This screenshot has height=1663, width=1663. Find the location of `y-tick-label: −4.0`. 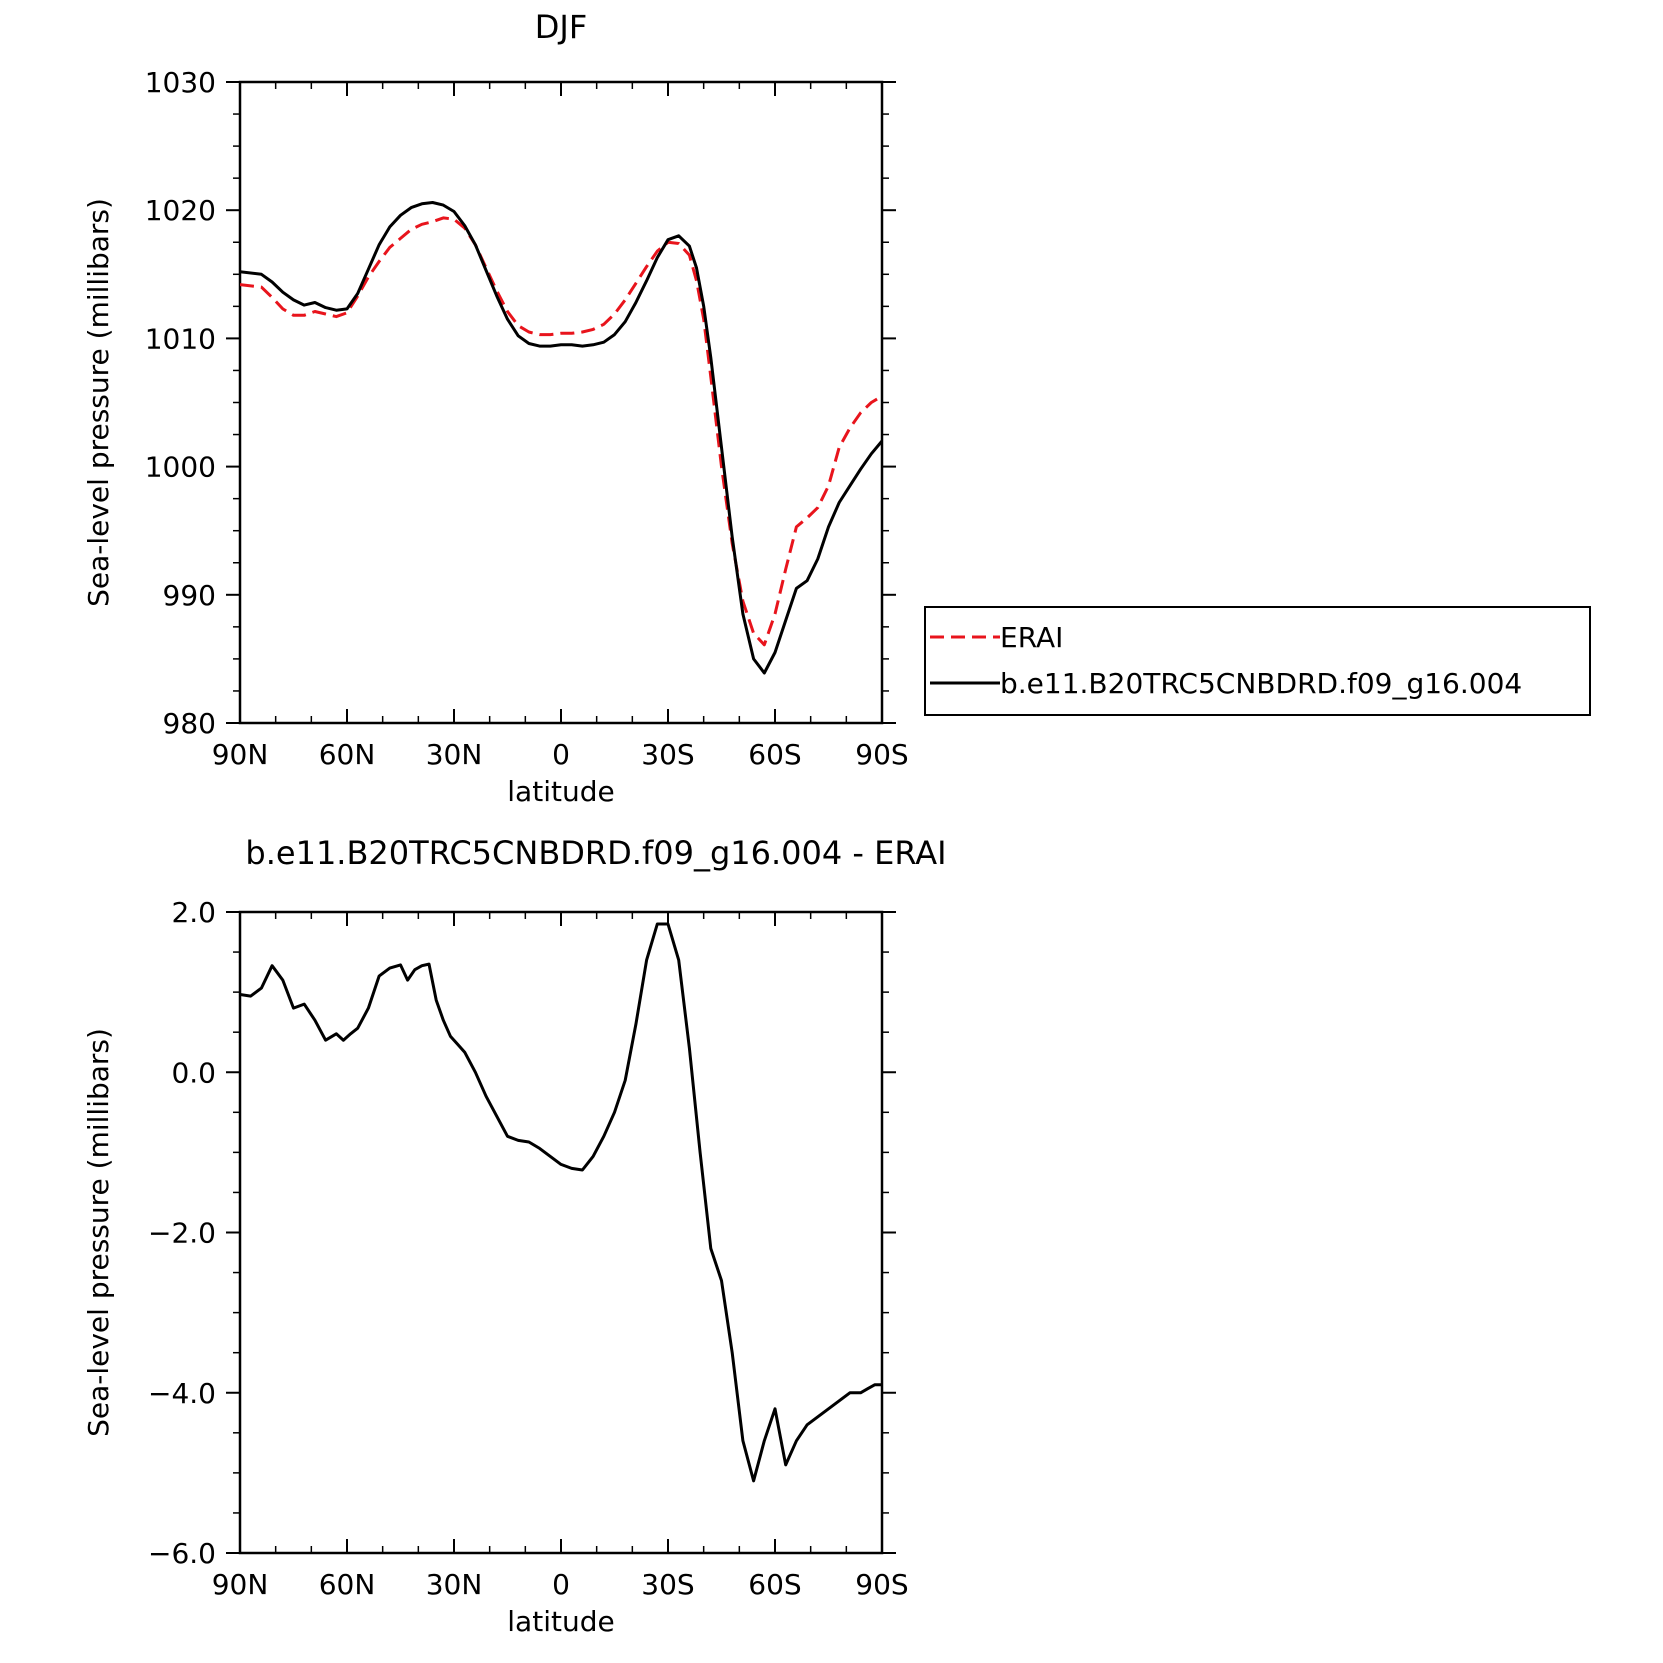

y-tick-label: −4.0 is located at coordinates (182, 1393).